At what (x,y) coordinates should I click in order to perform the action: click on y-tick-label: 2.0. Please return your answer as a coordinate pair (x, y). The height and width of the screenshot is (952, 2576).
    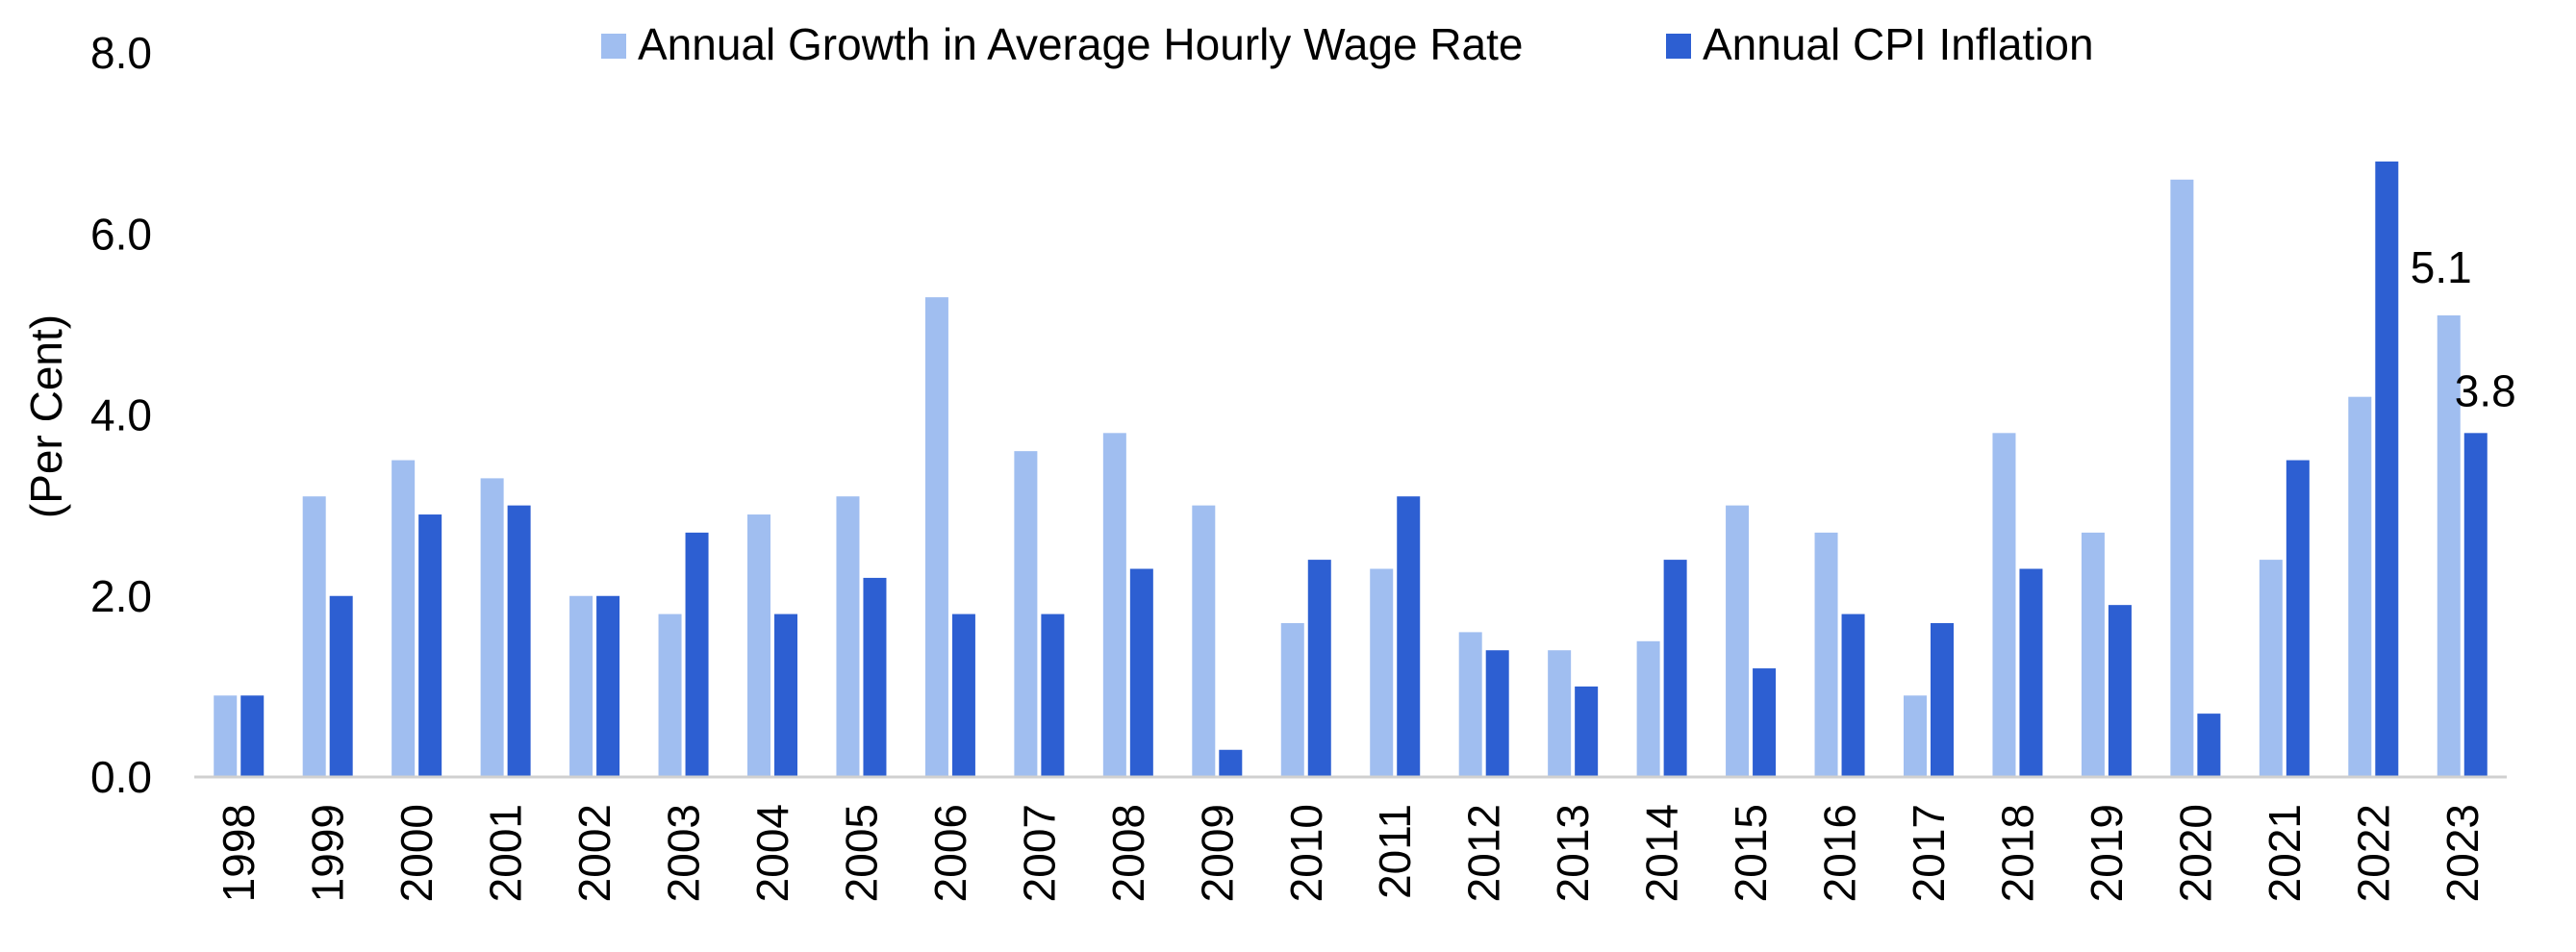
    Looking at the image, I should click on (121, 596).